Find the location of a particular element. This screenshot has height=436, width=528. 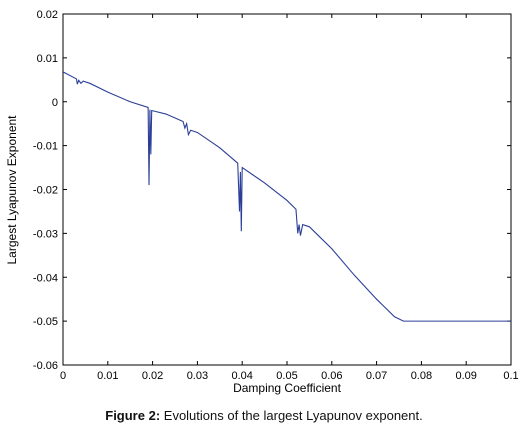

figure-caption-label: Figure 2: is located at coordinates (133, 415).